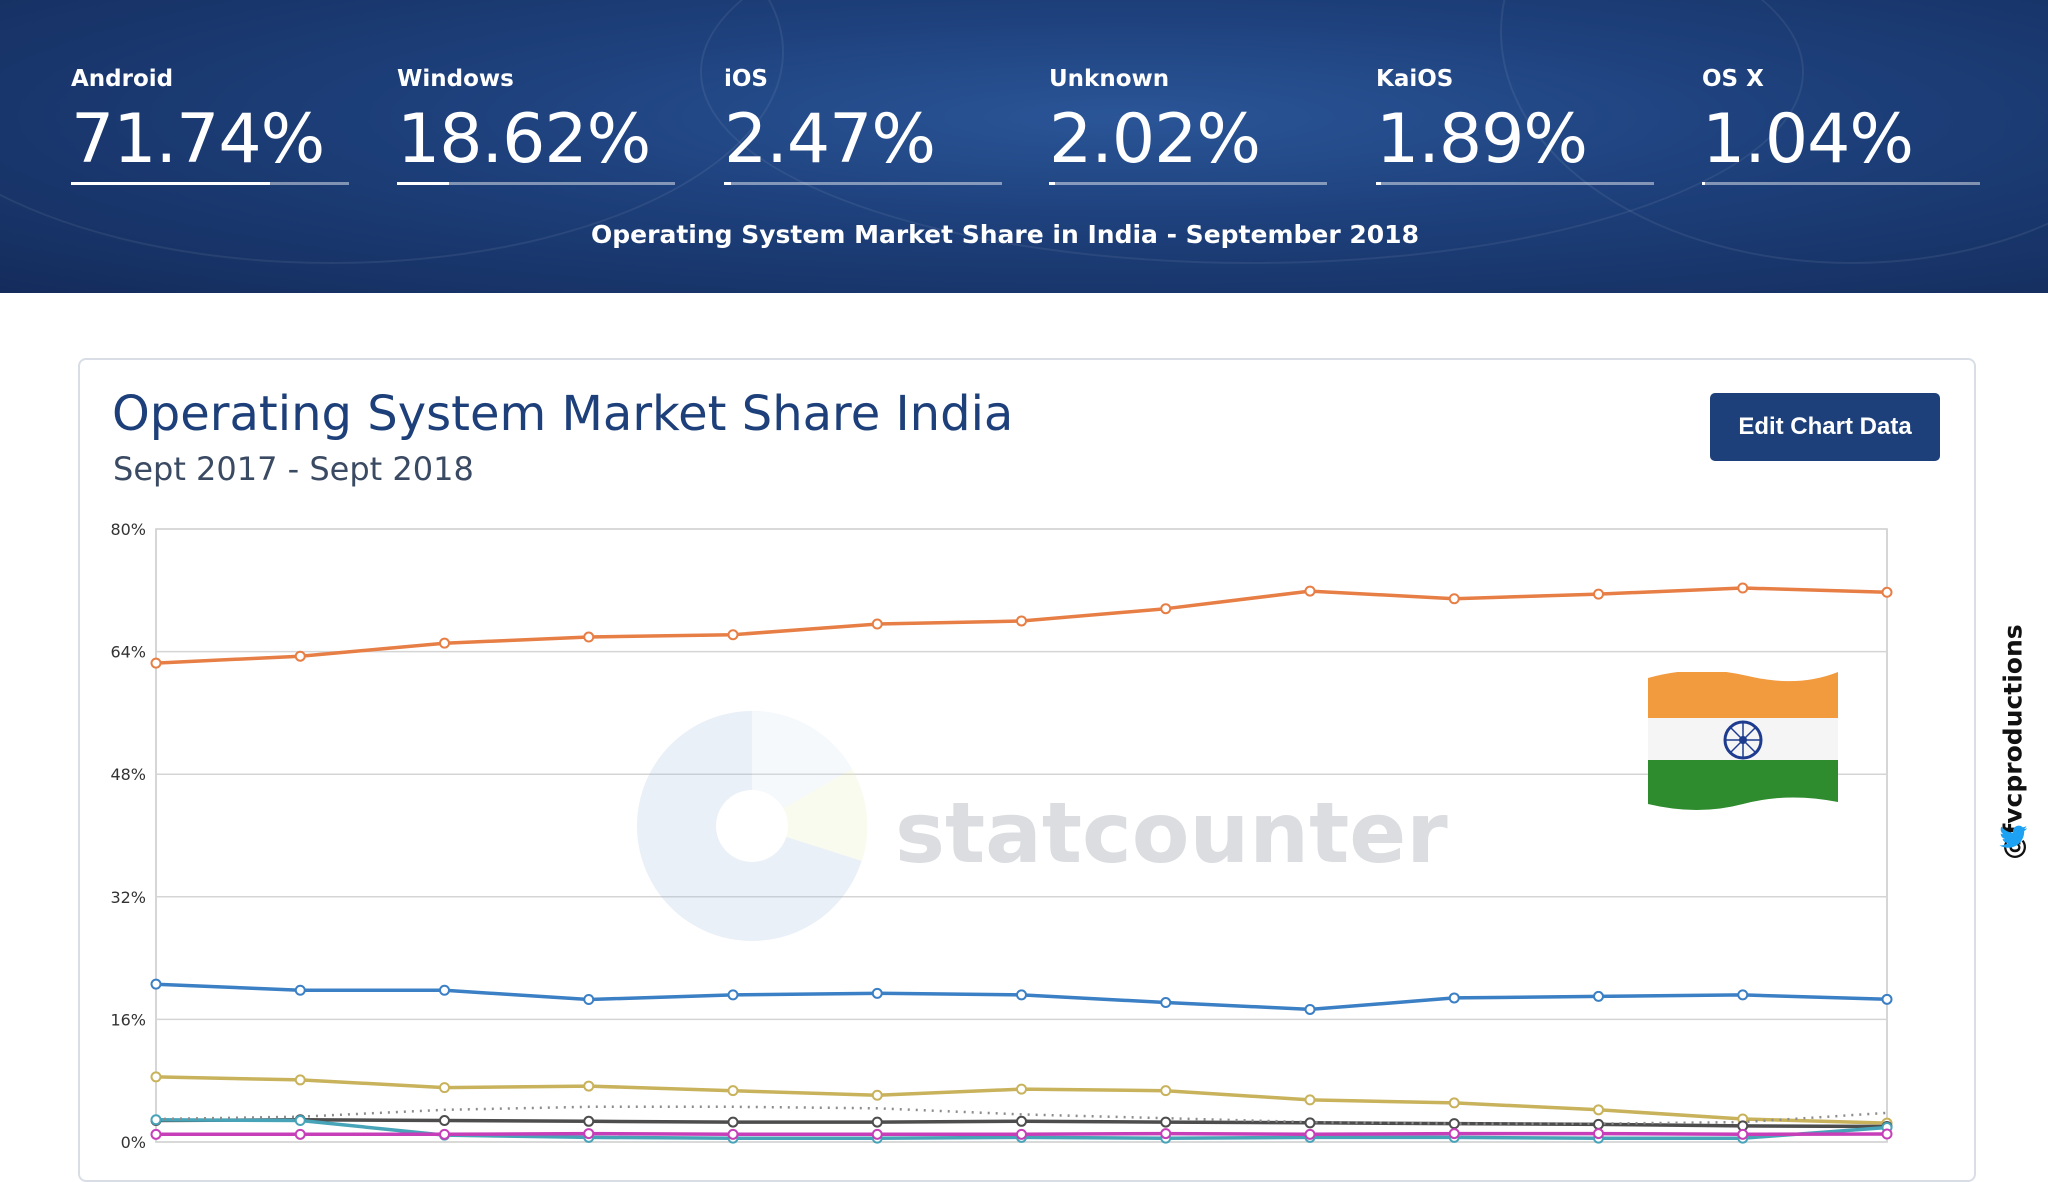 The height and width of the screenshot is (1182, 2048). I want to click on stat-kaios: KaiOS 1.89%, so click(1515, 124).